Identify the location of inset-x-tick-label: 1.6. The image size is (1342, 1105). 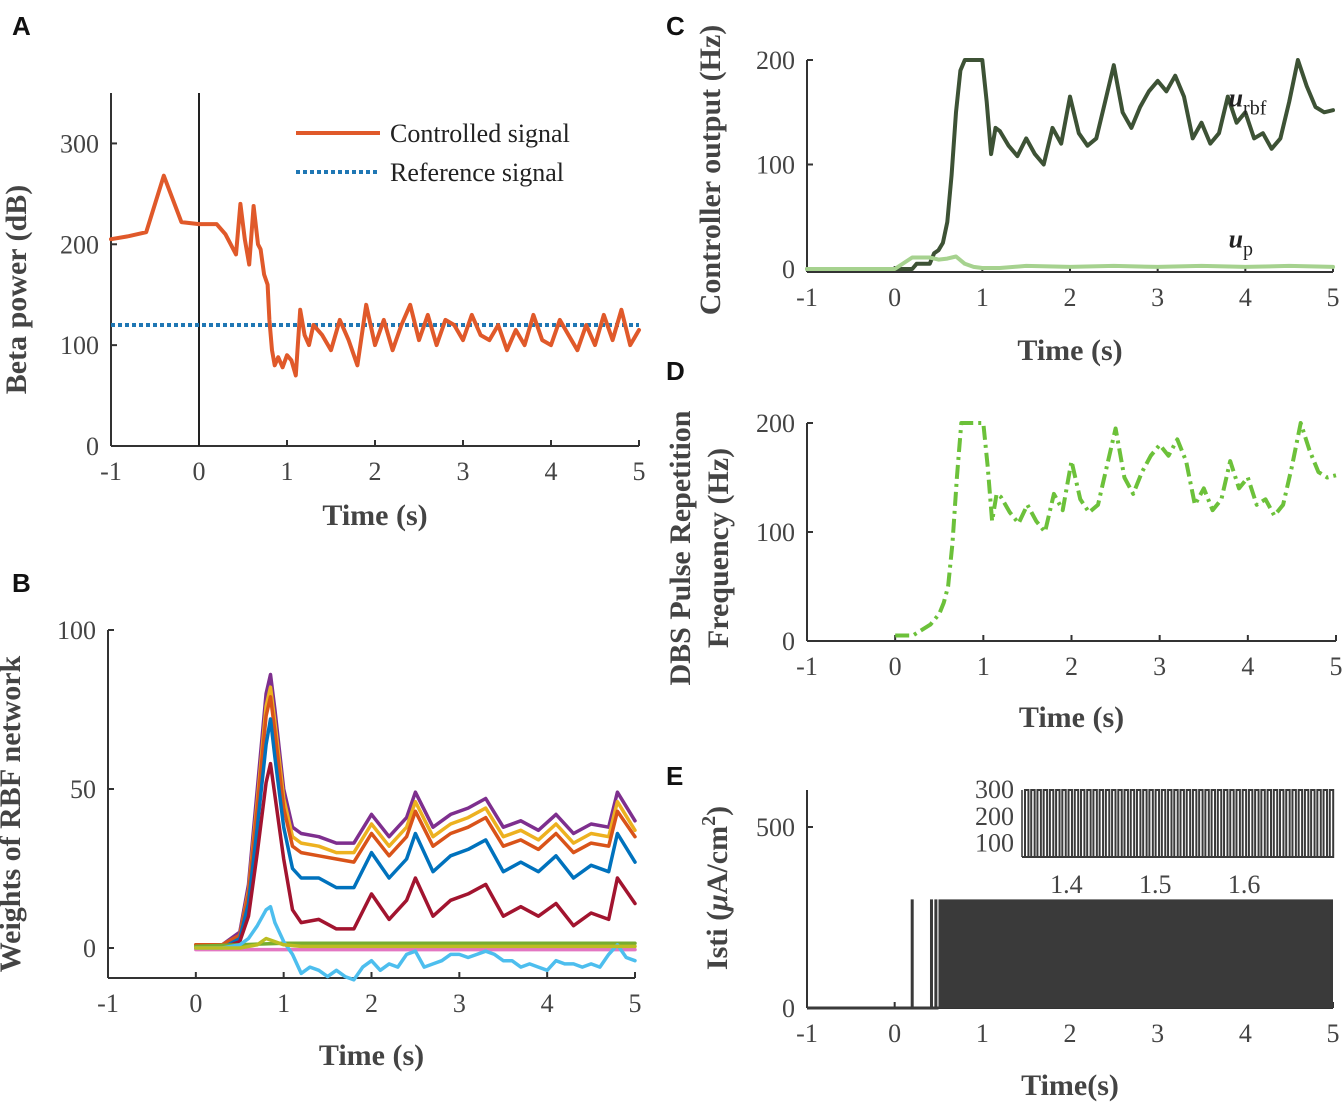
(1244, 884).